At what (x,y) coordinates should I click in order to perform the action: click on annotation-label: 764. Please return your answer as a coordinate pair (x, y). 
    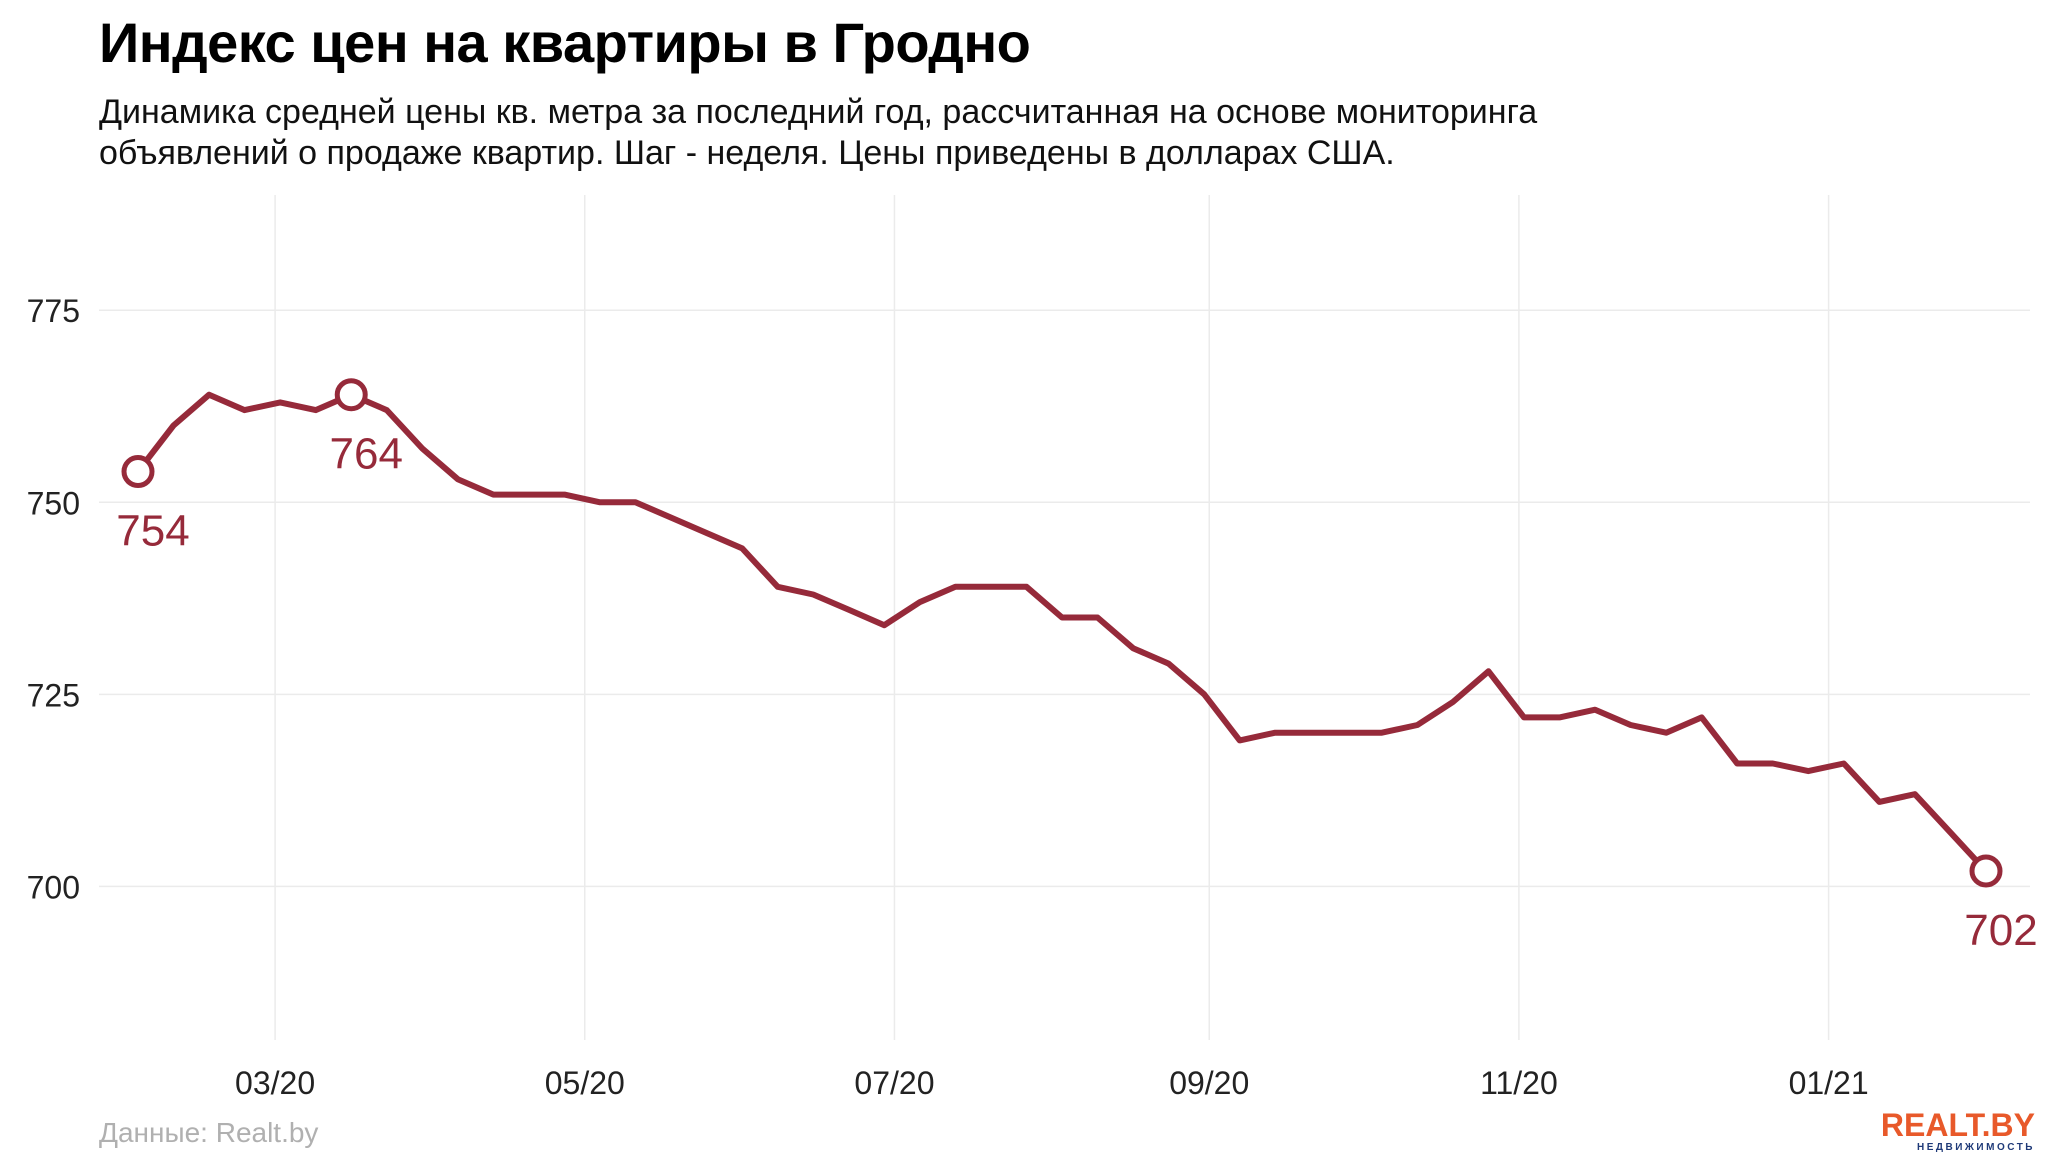
    Looking at the image, I should click on (366, 454).